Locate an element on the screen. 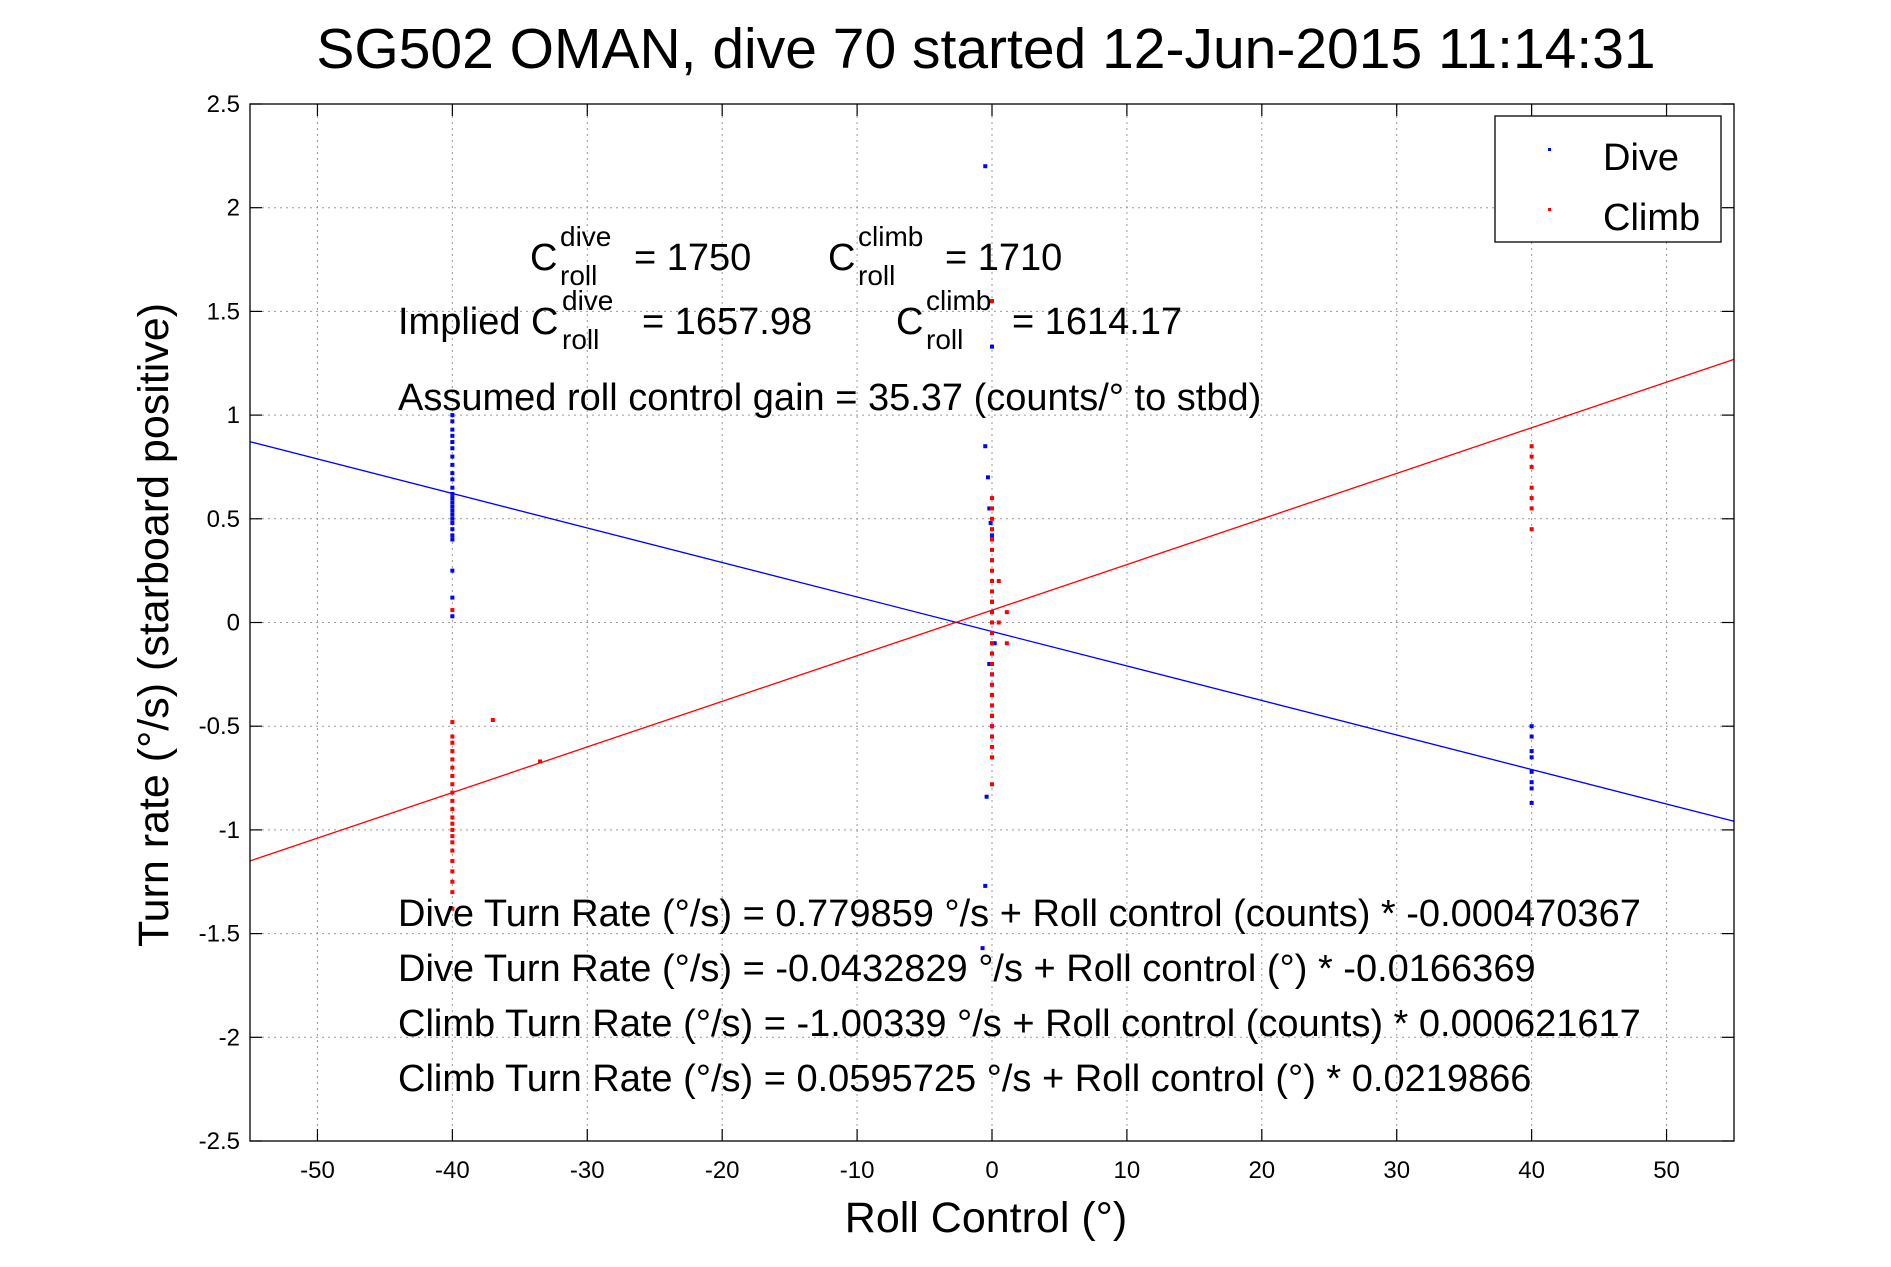 This screenshot has width=1891, height=1267. legend-label-climb: Climb is located at coordinates (1651, 218).